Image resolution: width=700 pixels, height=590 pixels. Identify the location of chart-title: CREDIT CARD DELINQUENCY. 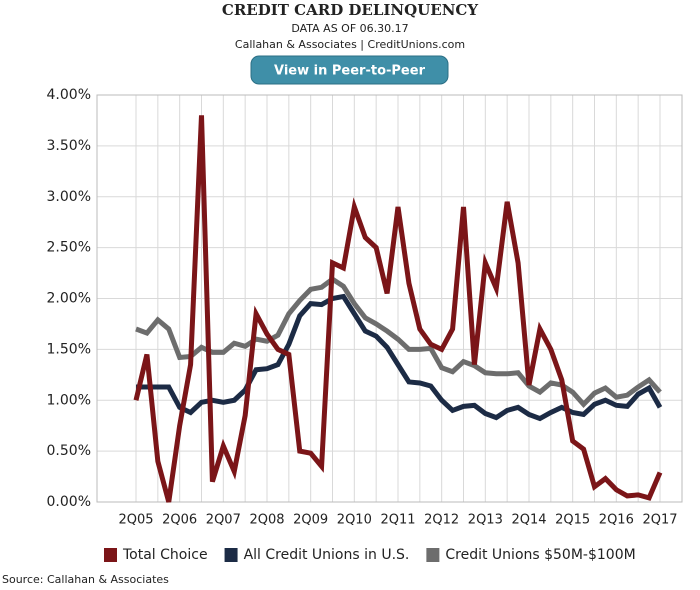
(350, 10).